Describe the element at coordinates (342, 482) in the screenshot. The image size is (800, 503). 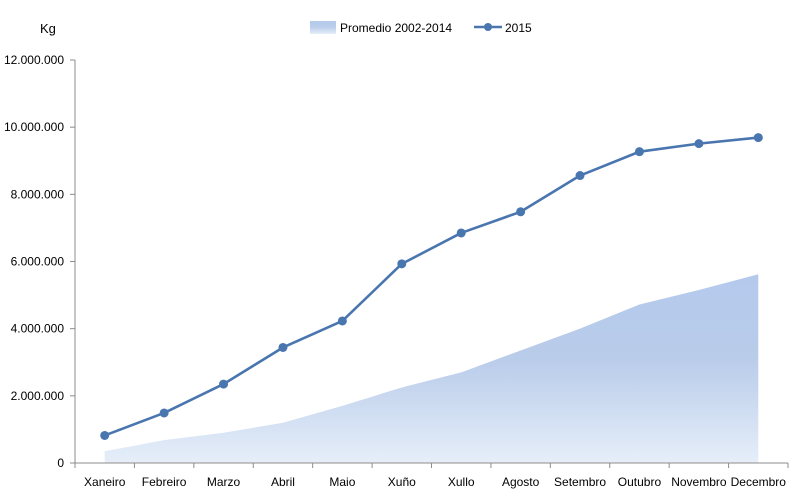
I see `x-tick-label: Maio` at that location.